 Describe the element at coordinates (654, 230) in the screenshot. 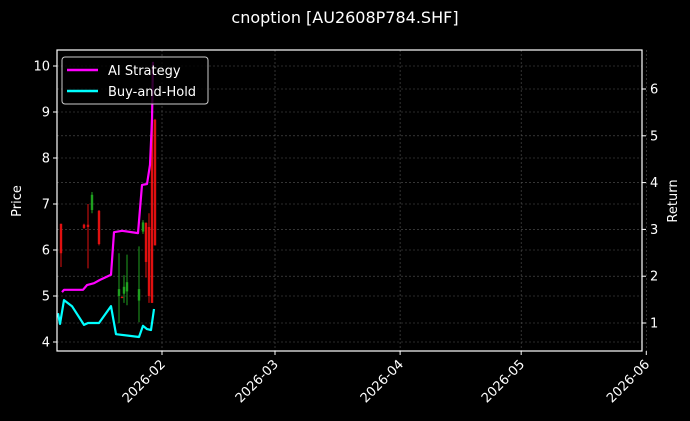

I see `return-tick-label: 3` at that location.